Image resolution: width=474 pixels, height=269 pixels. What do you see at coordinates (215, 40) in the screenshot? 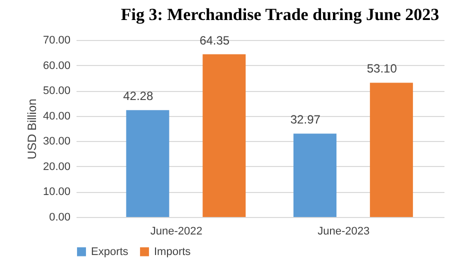
I see `data-label: 64.35` at bounding box center [215, 40].